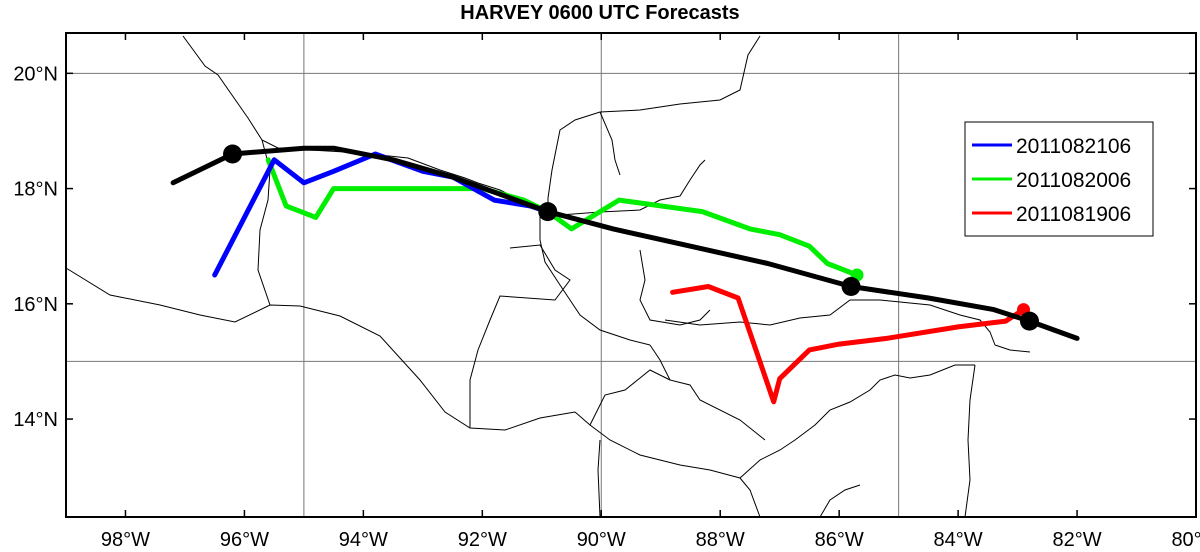 The height and width of the screenshot is (552, 1200). What do you see at coordinates (750, 497) in the screenshot?
I see `pacific-coast-south` at bounding box center [750, 497].